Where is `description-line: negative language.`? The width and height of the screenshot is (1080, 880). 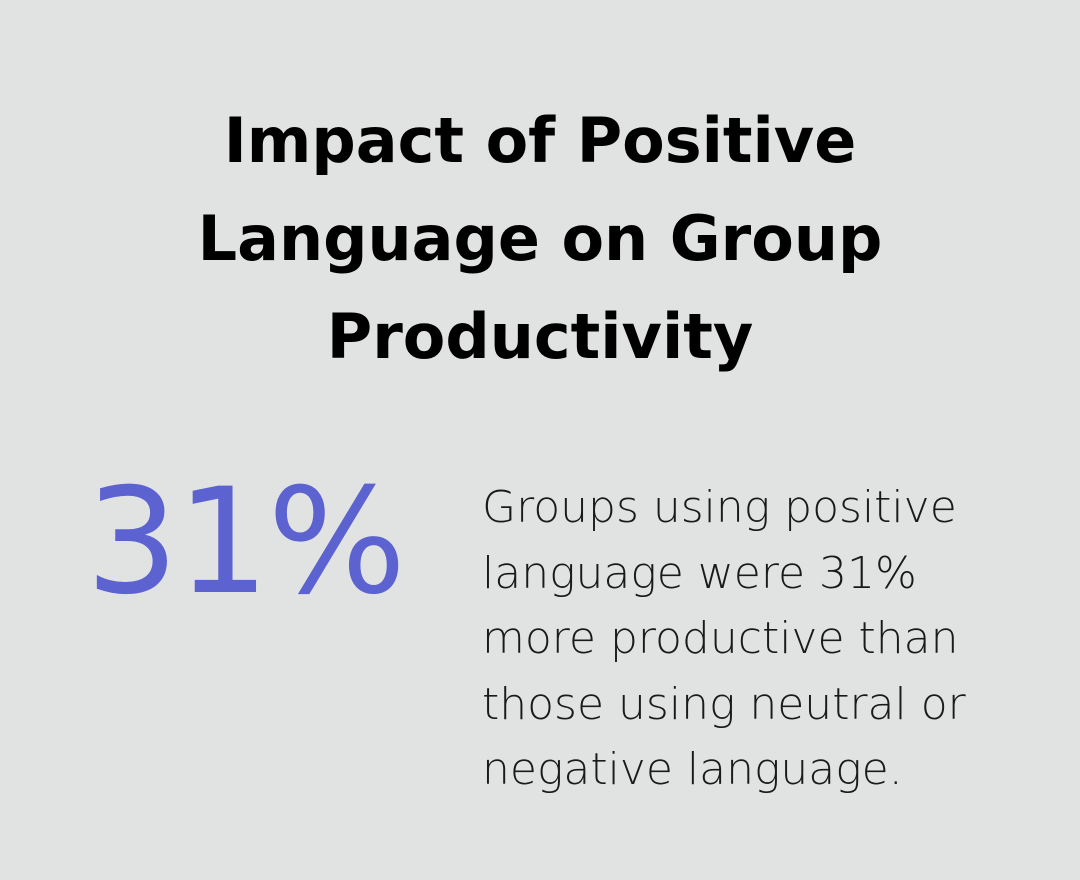
description-line: negative language. is located at coordinates (692, 769).